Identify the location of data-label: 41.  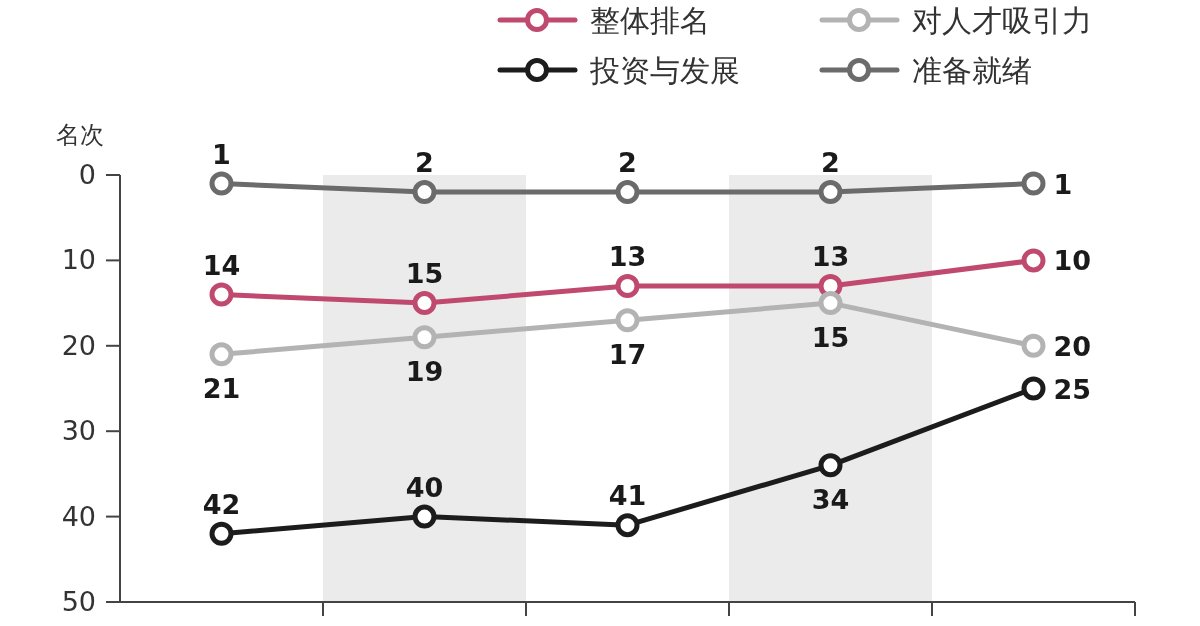
(627, 496).